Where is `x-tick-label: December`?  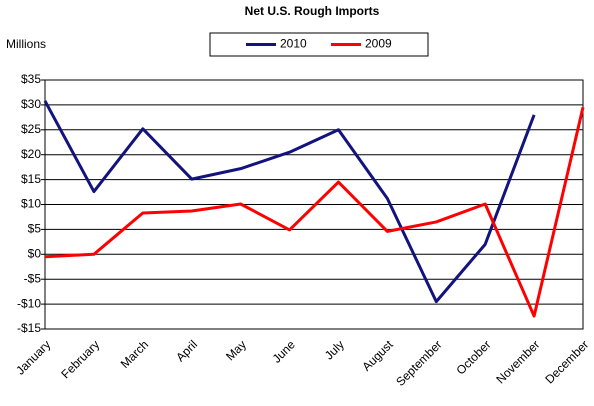 x-tick-label: December is located at coordinates (566, 361).